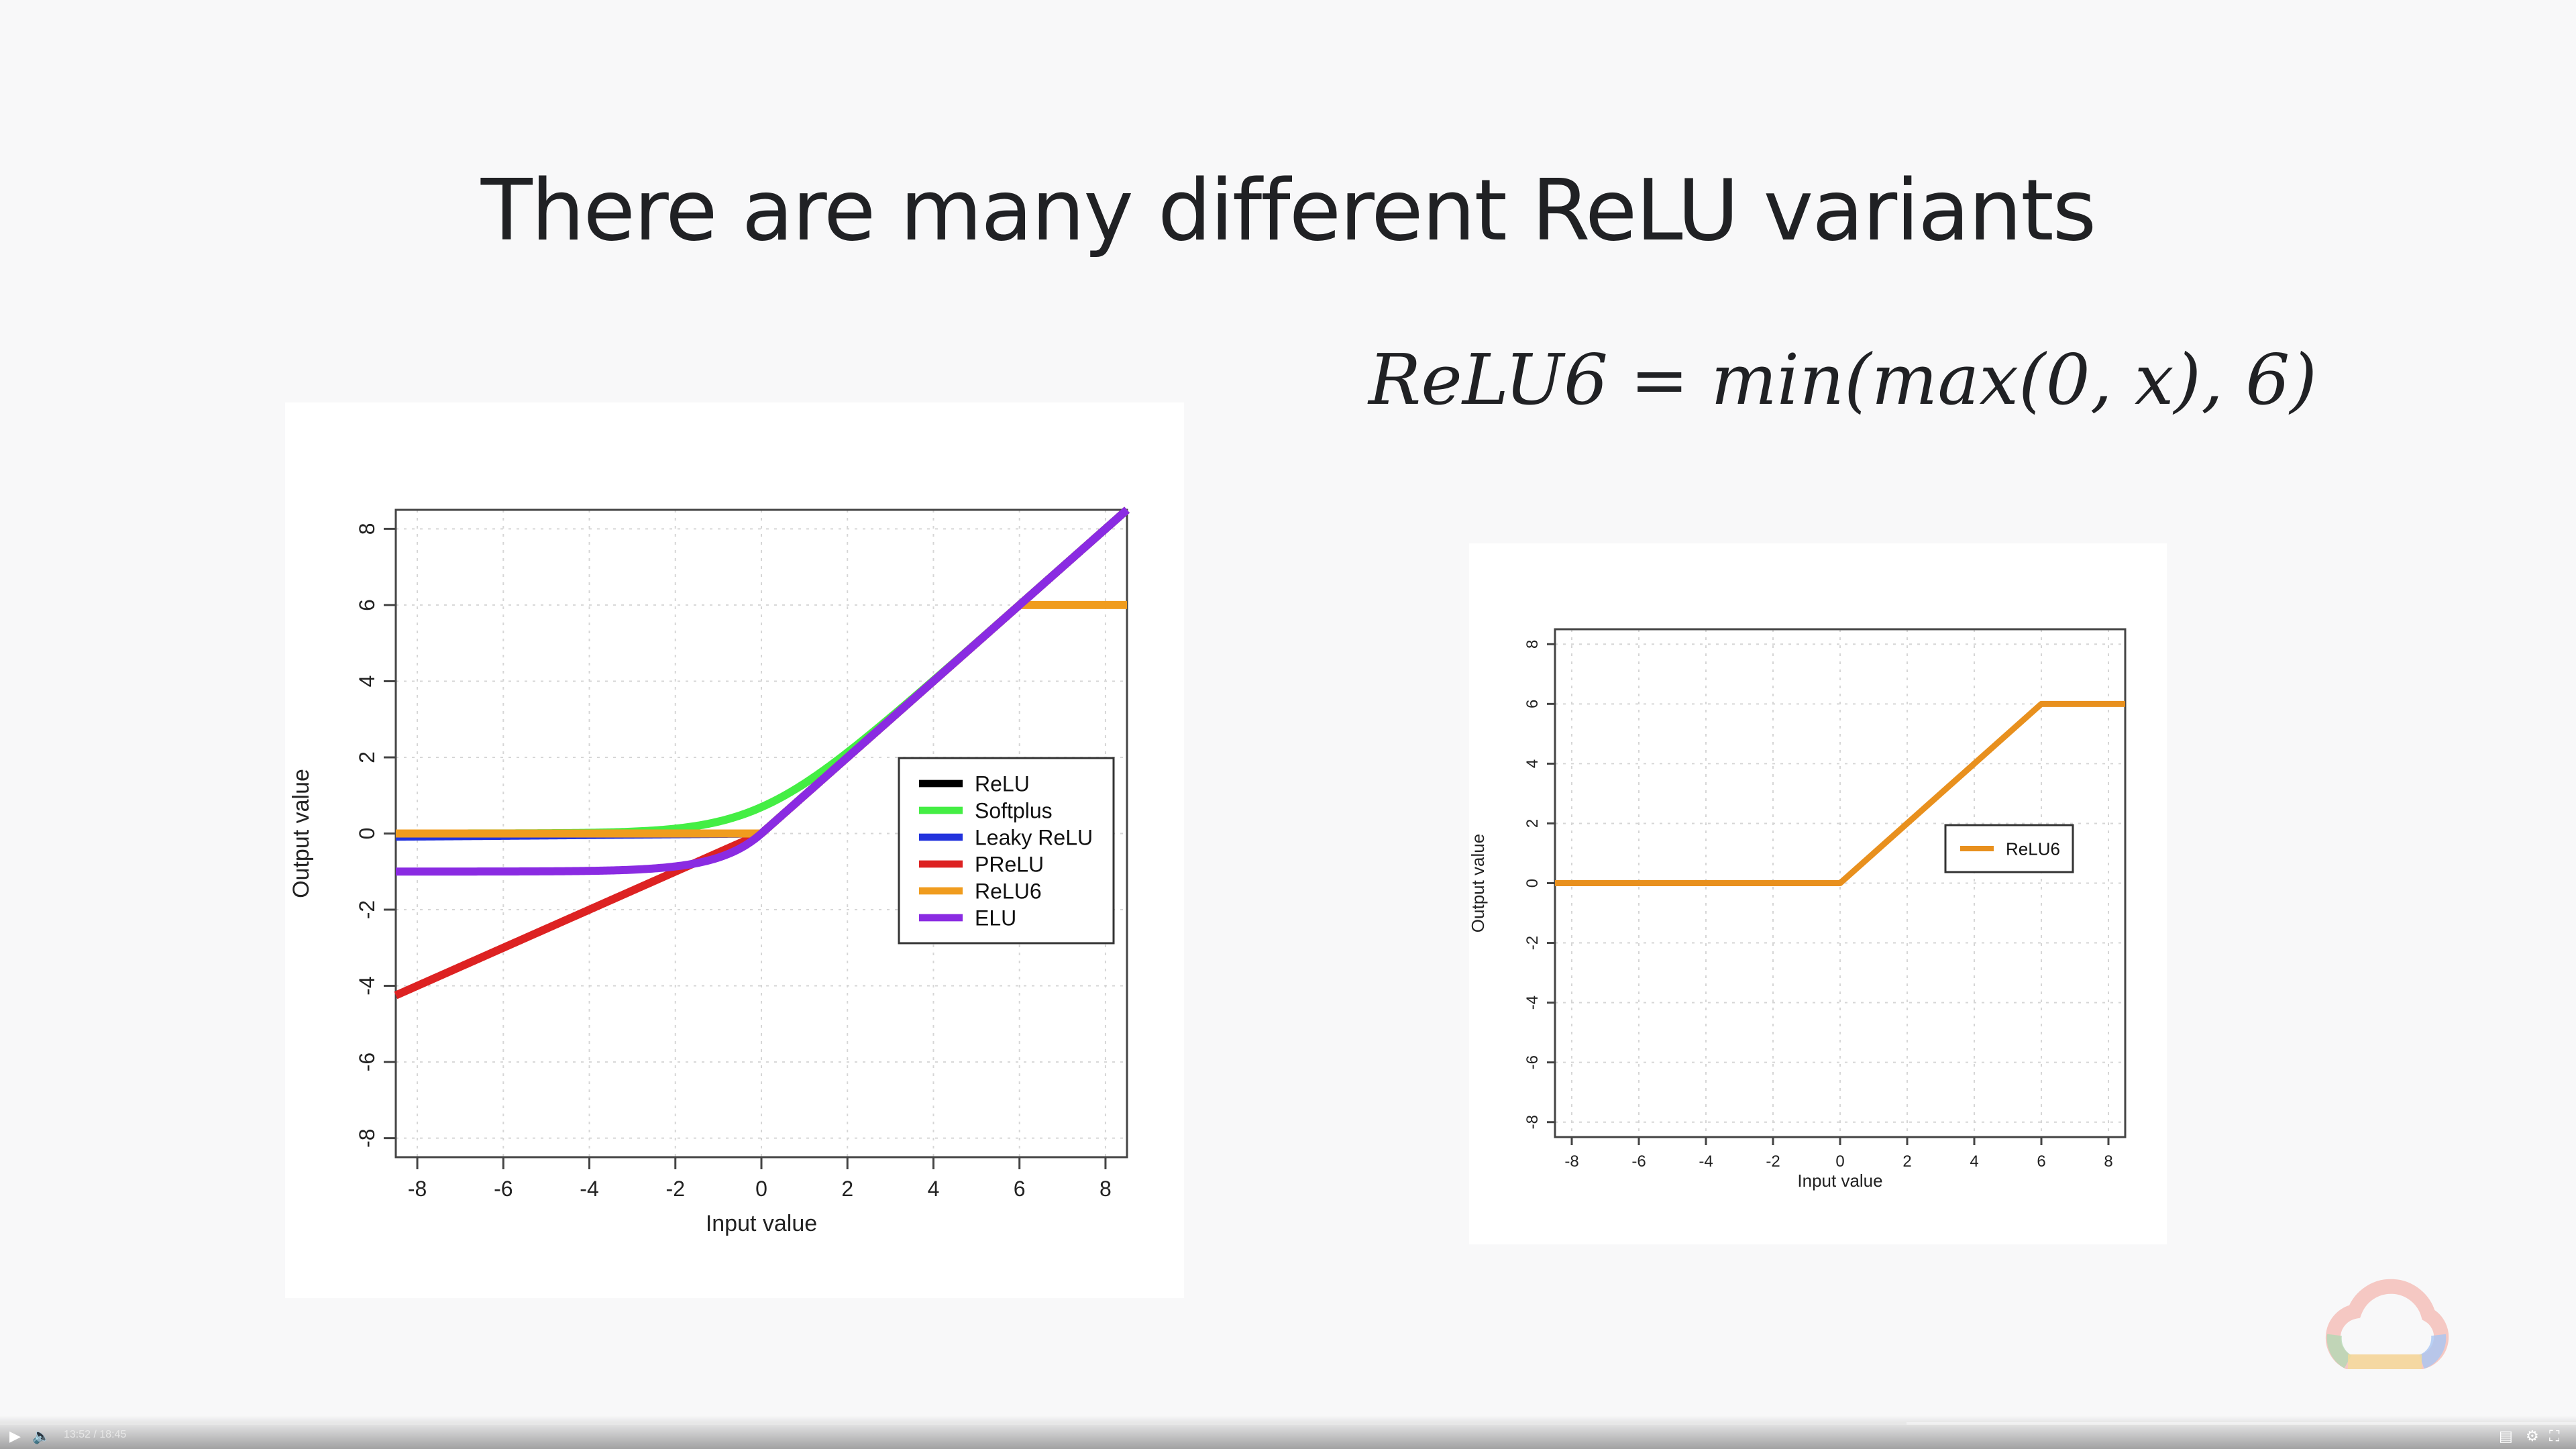 The width and height of the screenshot is (2576, 1449). What do you see at coordinates (1034, 838) in the screenshot?
I see `legend-label: Leaky ReLU` at bounding box center [1034, 838].